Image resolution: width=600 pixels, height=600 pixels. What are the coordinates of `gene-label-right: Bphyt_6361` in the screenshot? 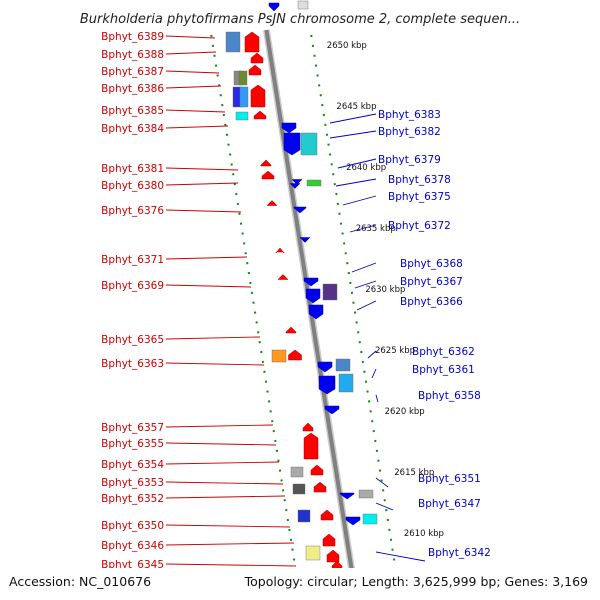 It's located at (443, 370).